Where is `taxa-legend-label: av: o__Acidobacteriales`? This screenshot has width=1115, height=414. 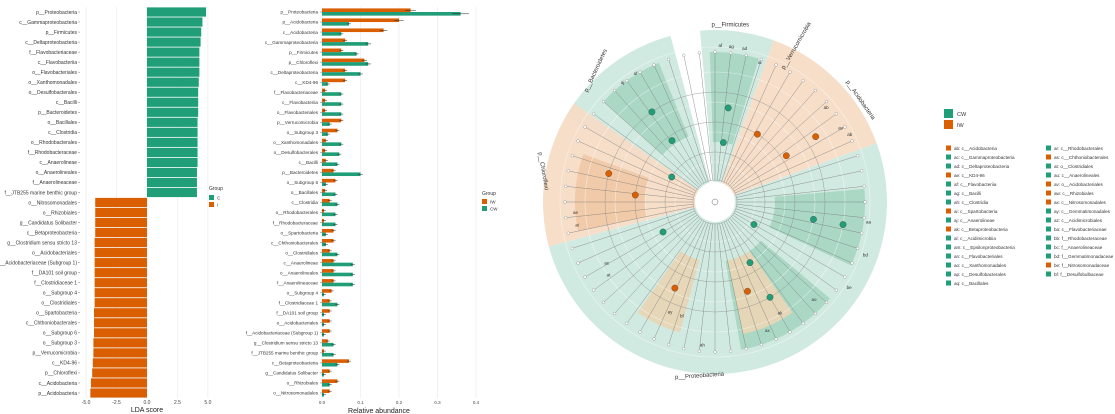
taxa-legend-label: av: o__Acidobacteriales is located at coordinates (1078, 184).